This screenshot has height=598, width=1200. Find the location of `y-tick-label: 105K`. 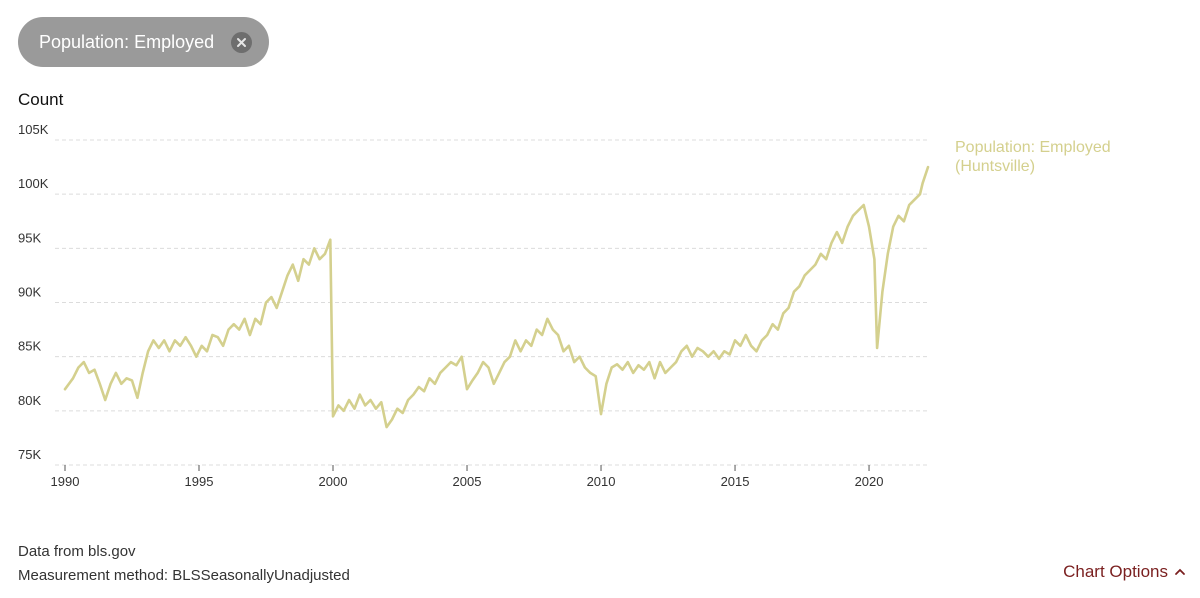

y-tick-label: 105K is located at coordinates (33, 129).